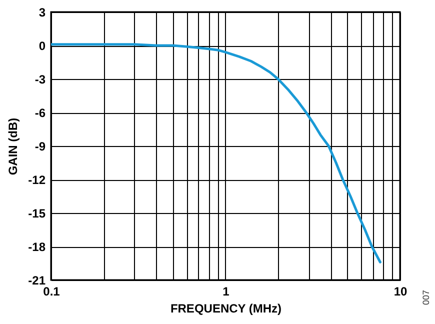  What do you see at coordinates (226, 291) in the screenshot?
I see `x-tick-label: 1` at bounding box center [226, 291].